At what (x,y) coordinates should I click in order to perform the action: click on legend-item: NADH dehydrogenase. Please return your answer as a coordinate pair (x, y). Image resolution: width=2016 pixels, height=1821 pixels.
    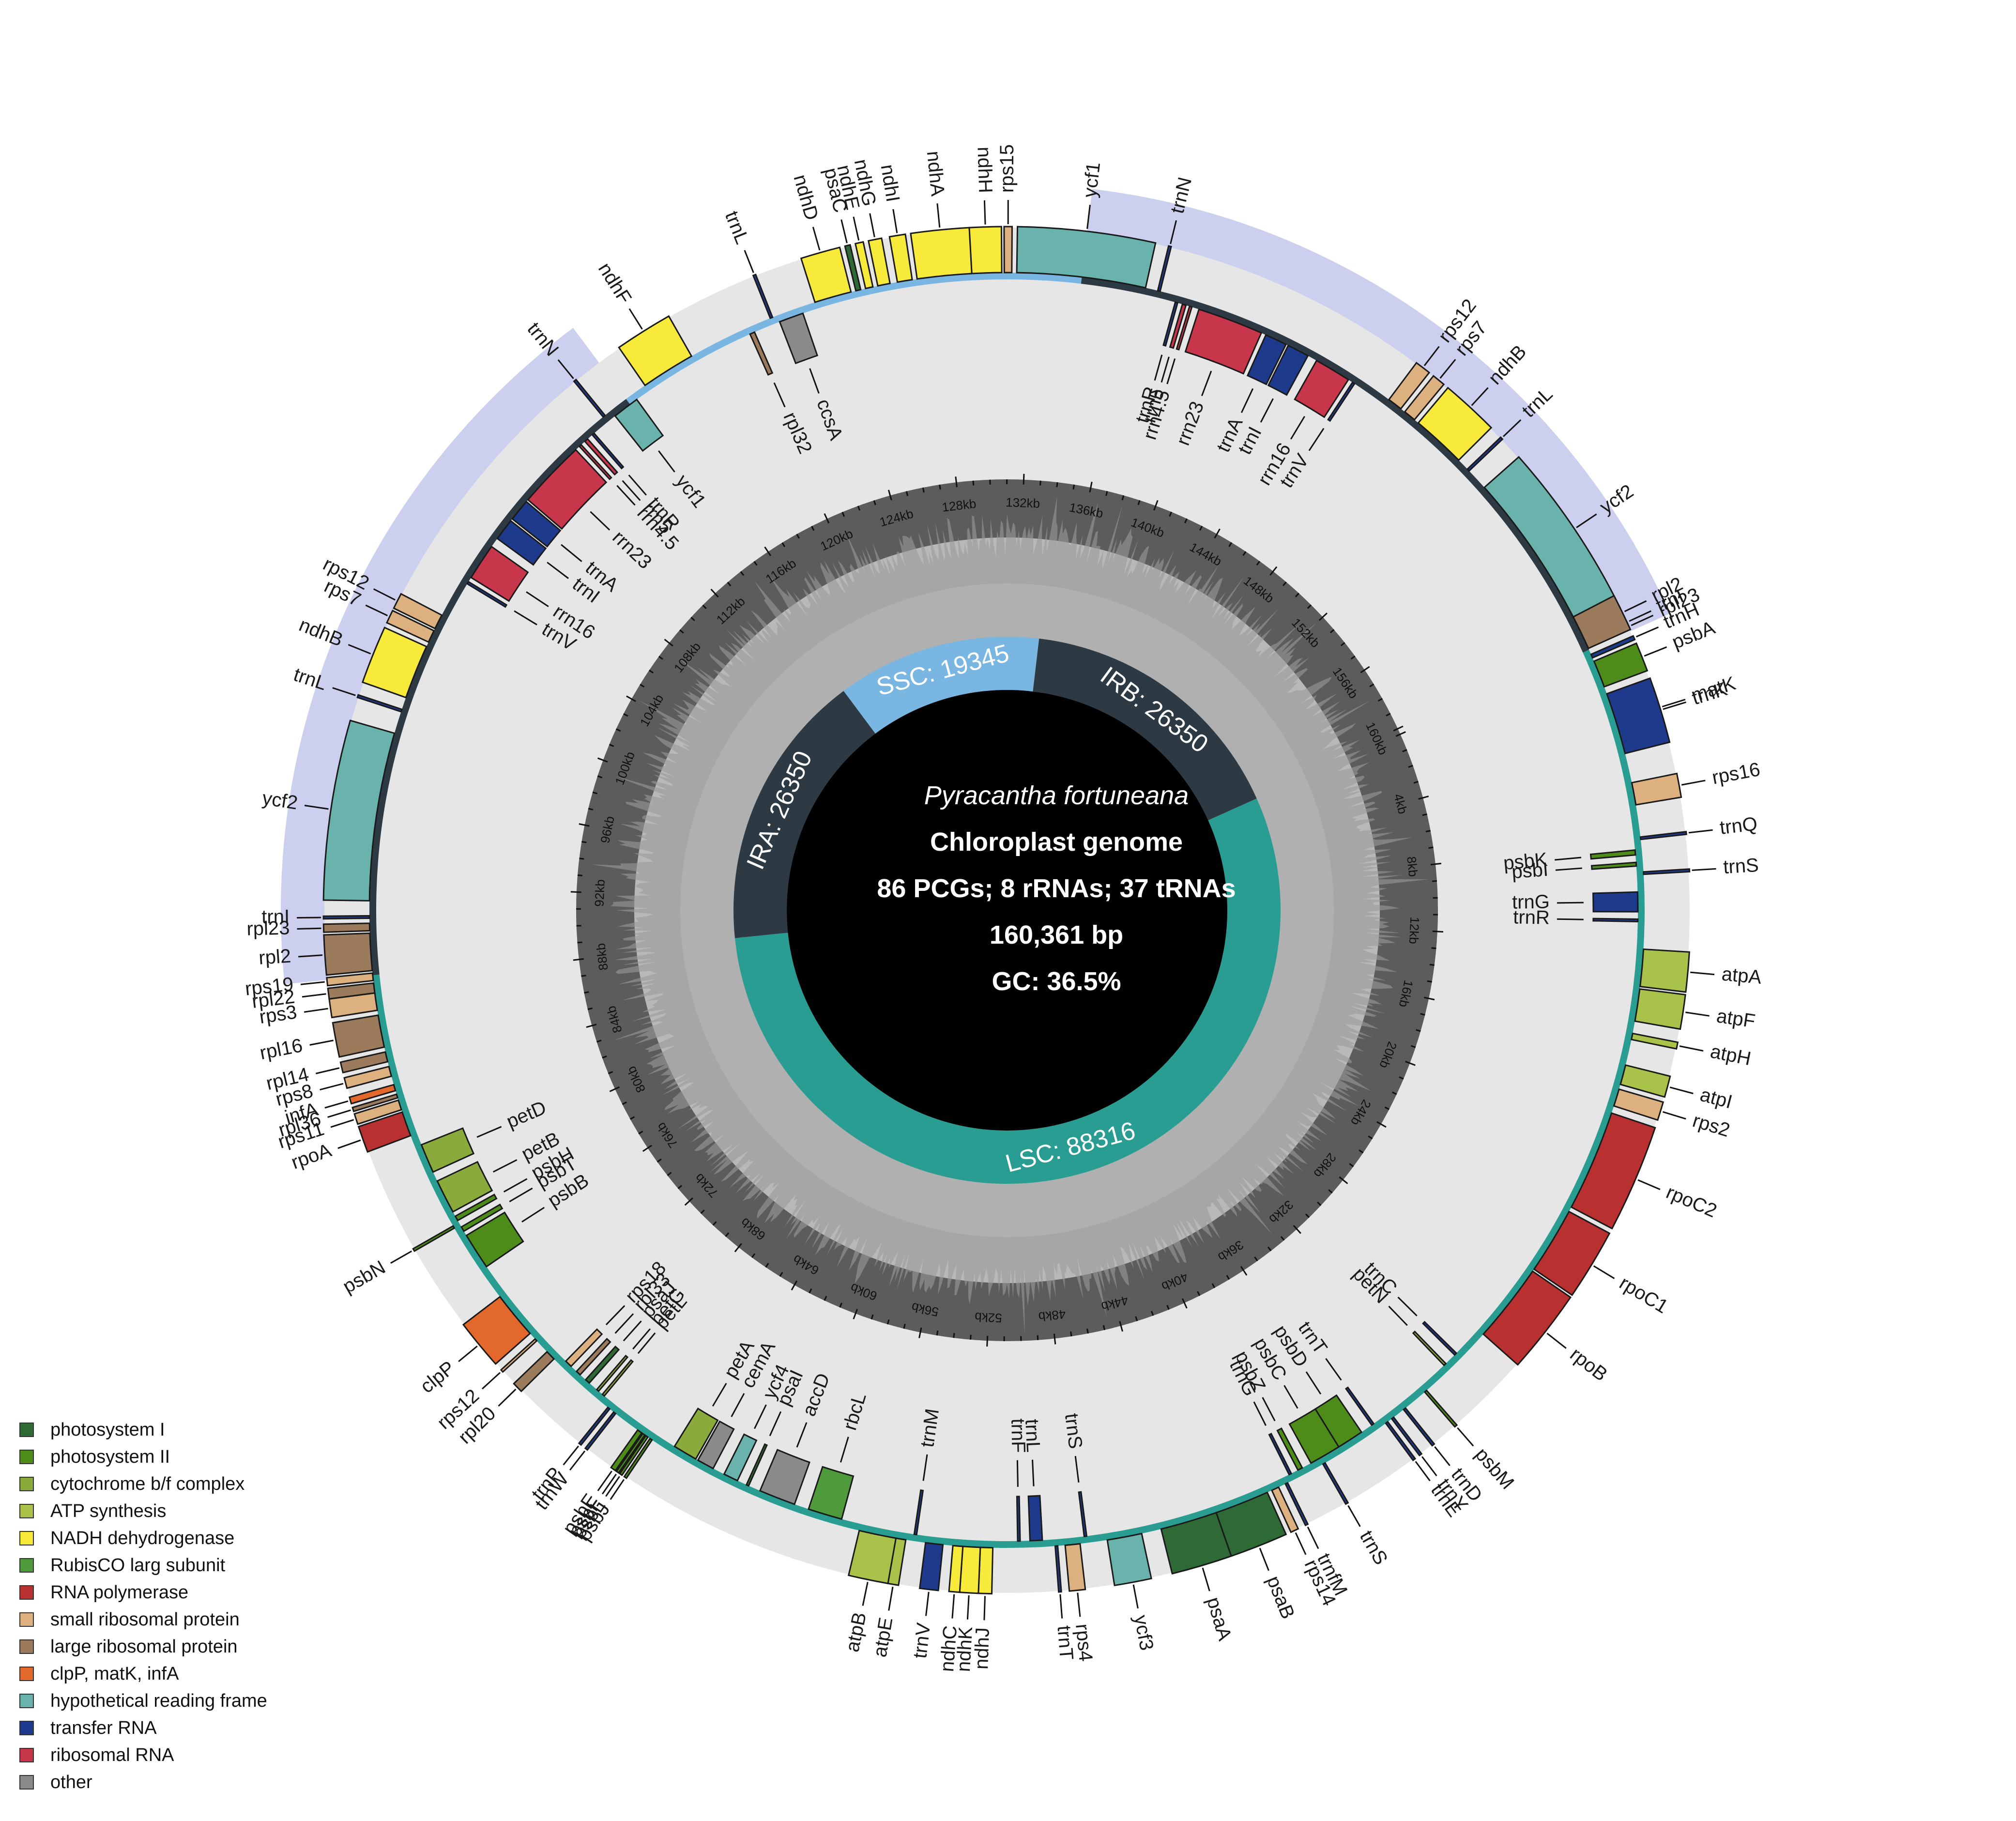
    Looking at the image, I should click on (143, 1539).